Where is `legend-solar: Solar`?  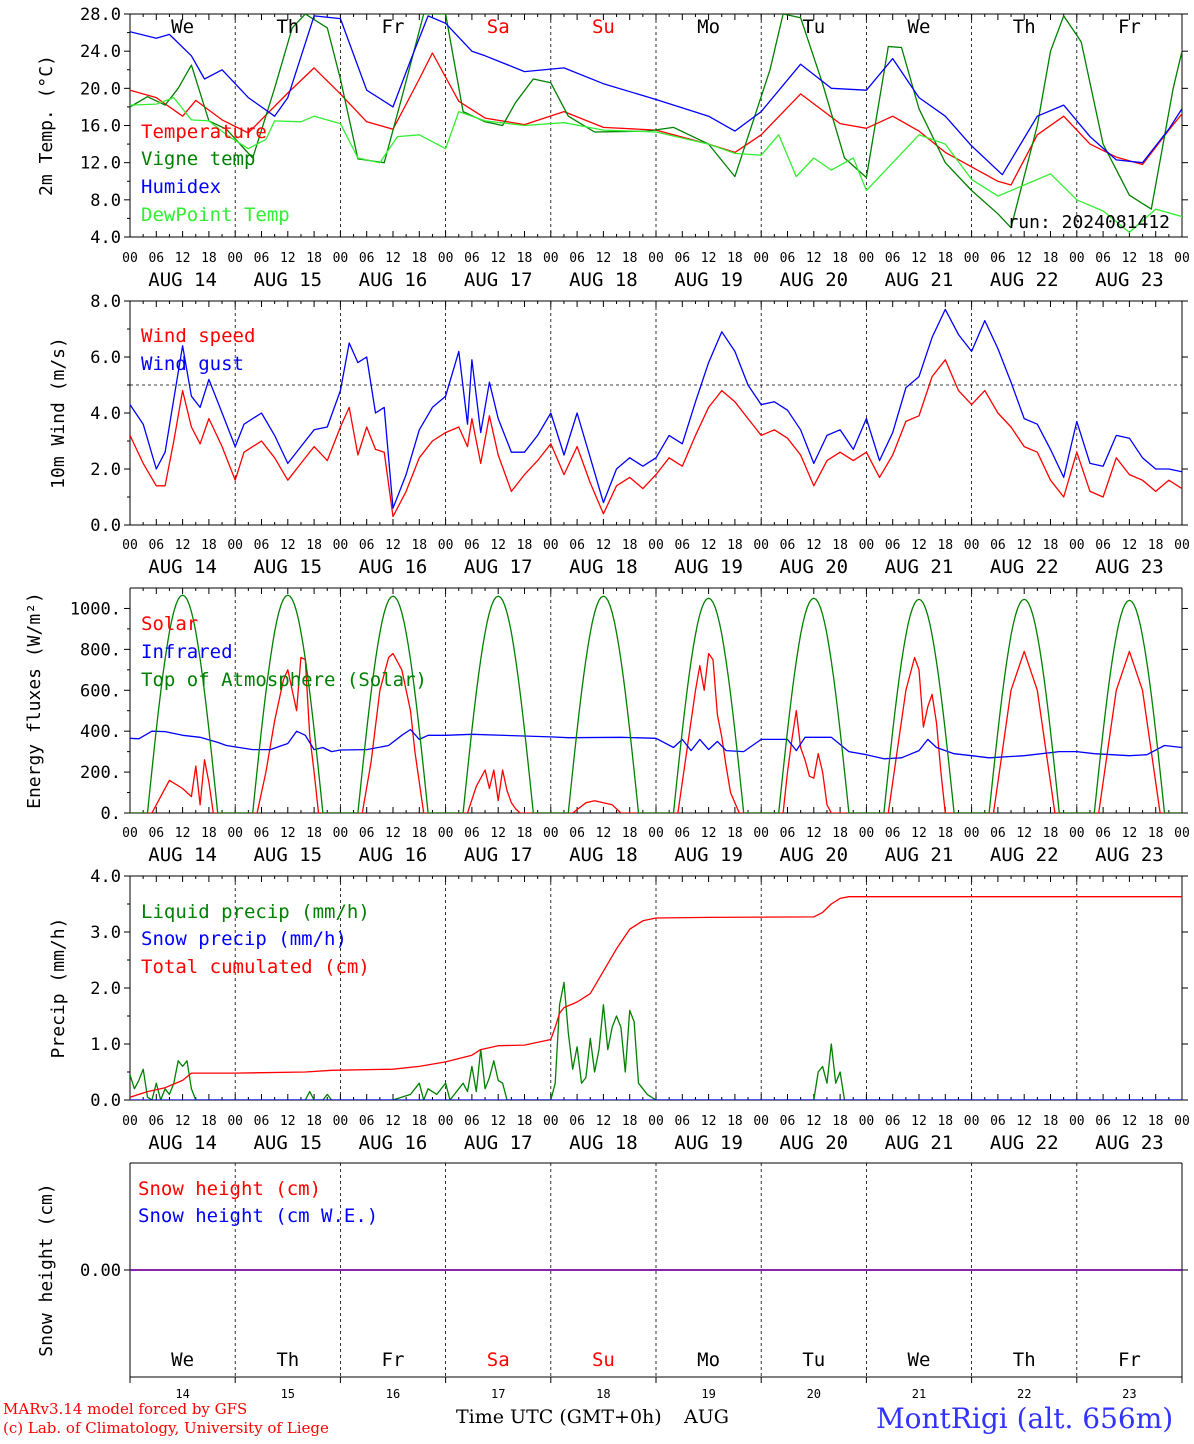
legend-solar: Solar is located at coordinates (169, 624).